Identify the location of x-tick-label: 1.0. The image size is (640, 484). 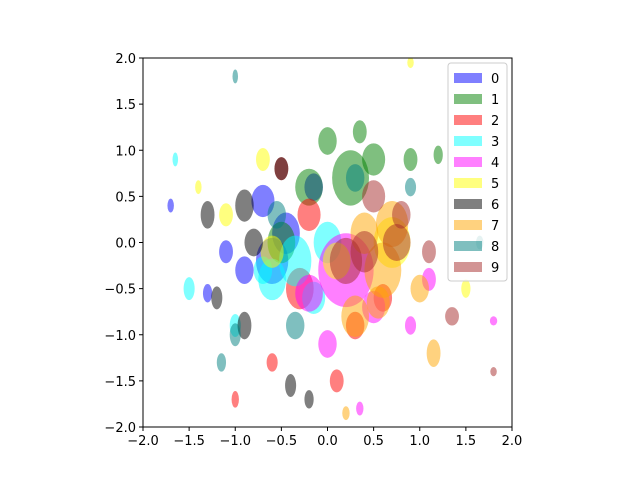
(419, 441).